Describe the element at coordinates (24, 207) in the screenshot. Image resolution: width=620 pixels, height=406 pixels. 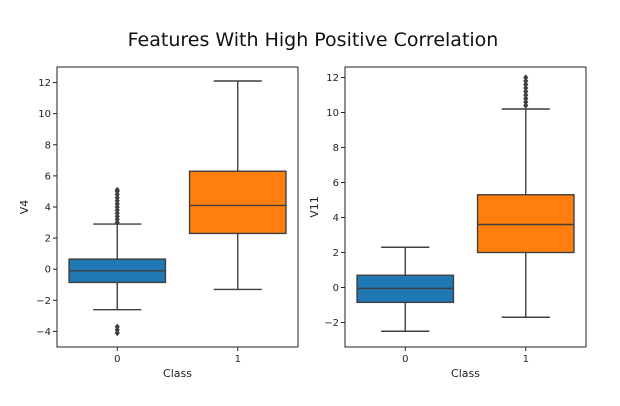
I see `y-axis-label: V4` at that location.